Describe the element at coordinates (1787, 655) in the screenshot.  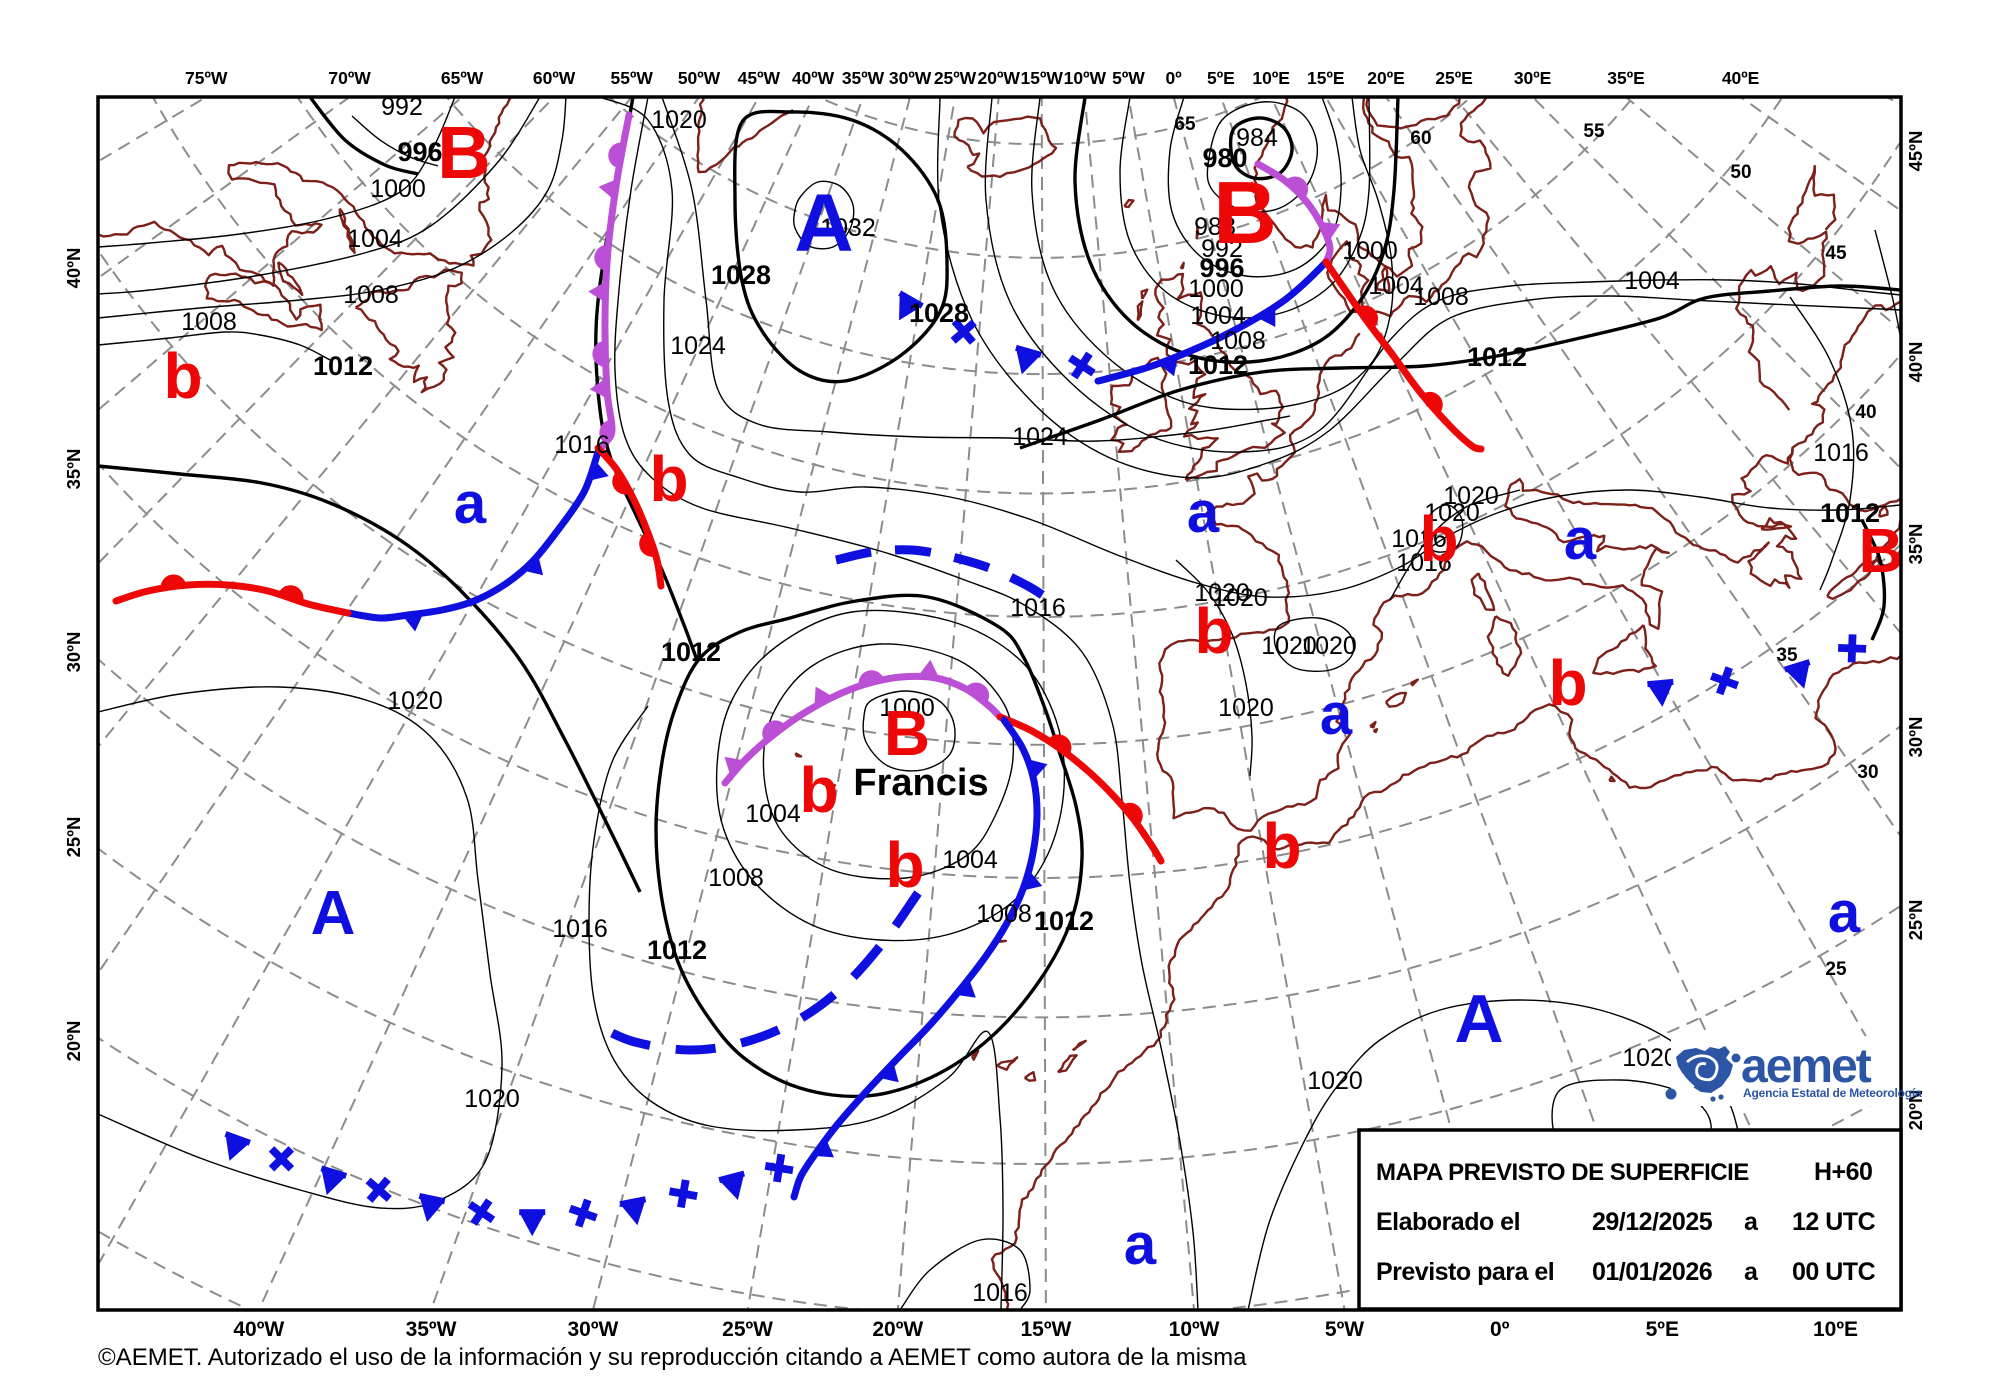
I see `svg-text: 35` at that location.